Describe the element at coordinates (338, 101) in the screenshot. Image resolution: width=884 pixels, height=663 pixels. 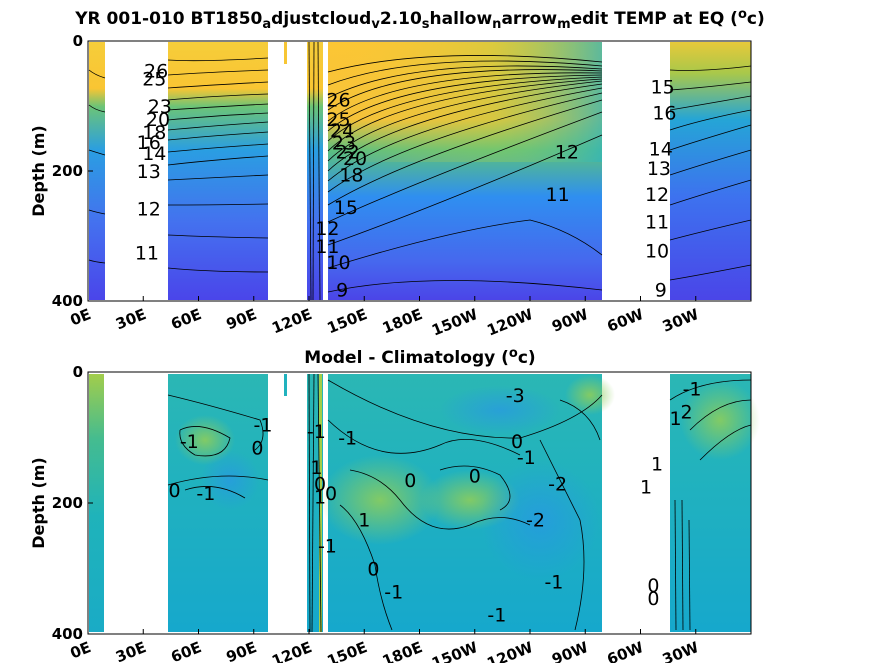
I see `contour-label: 26` at that location.